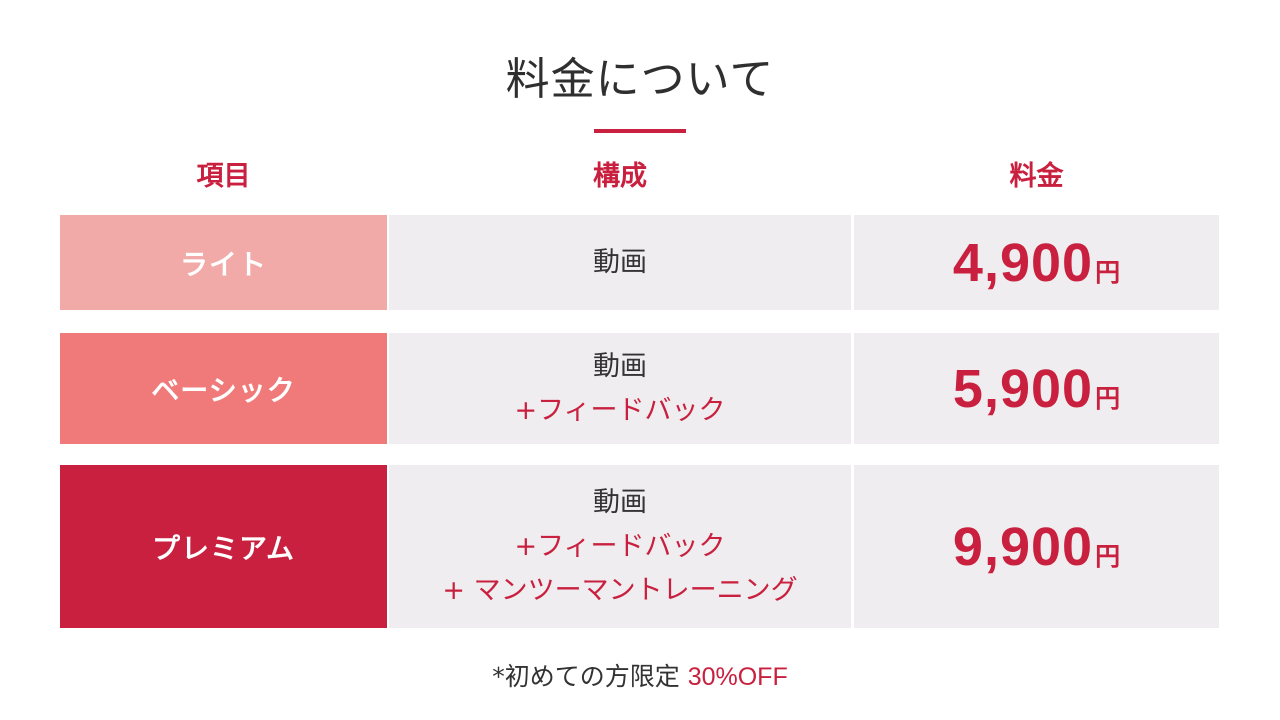  I want to click on column-header-price: 料金, so click(1036, 176).